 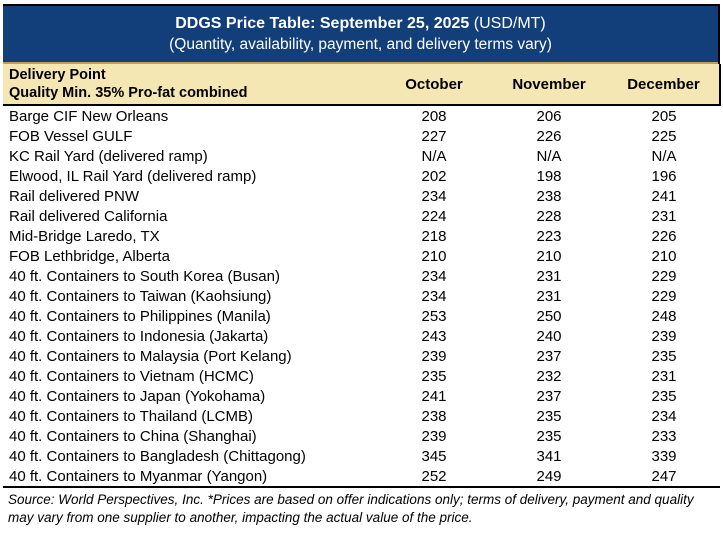 What do you see at coordinates (361, 236) in the screenshot?
I see `table-row: Mid-Bridge Laredo, TX 218 223 226` at bounding box center [361, 236].